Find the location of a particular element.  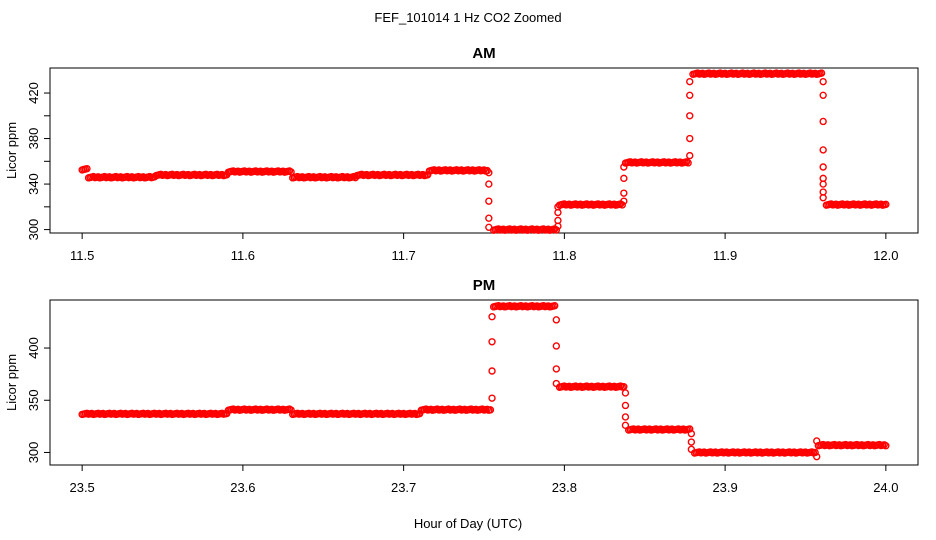

x-tick-label: 11.6 is located at coordinates (243, 255).